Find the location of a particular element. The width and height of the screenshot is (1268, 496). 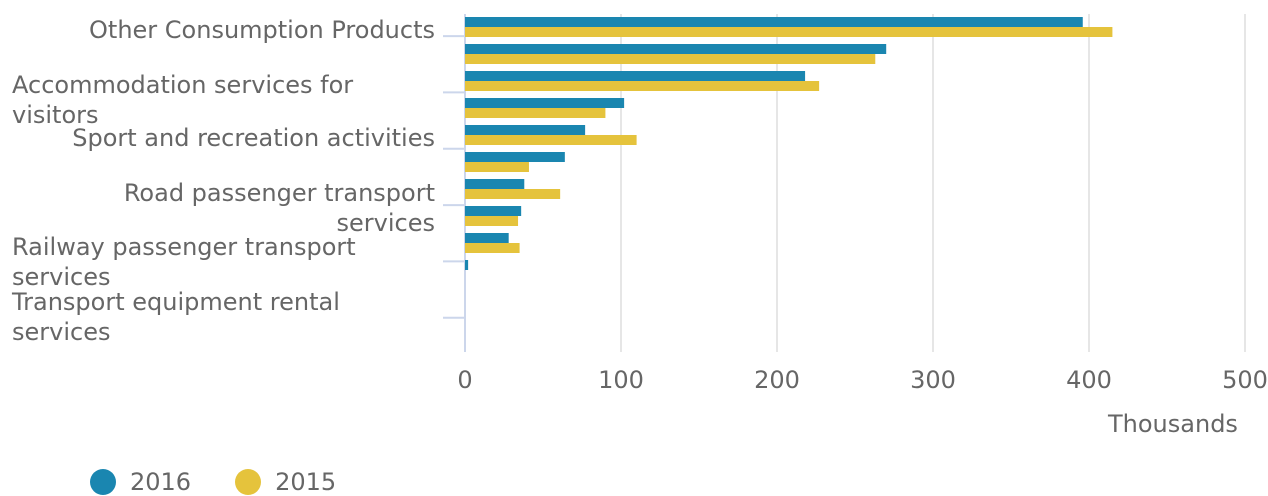

x-tick-label: 0 is located at coordinates (464, 380).